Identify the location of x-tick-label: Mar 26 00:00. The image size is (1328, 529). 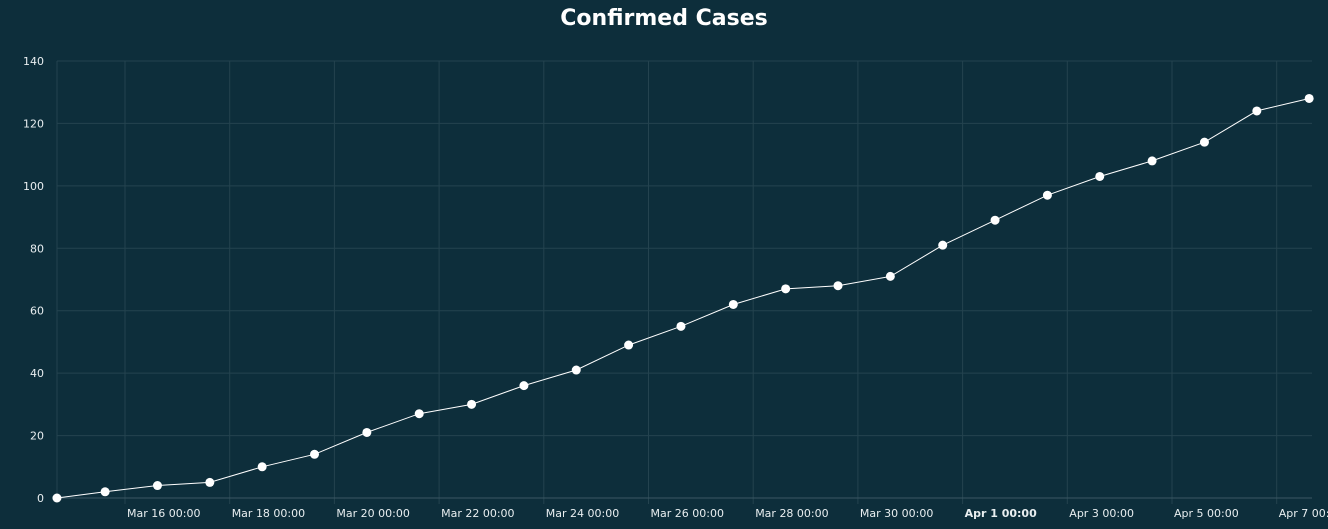
(687, 513).